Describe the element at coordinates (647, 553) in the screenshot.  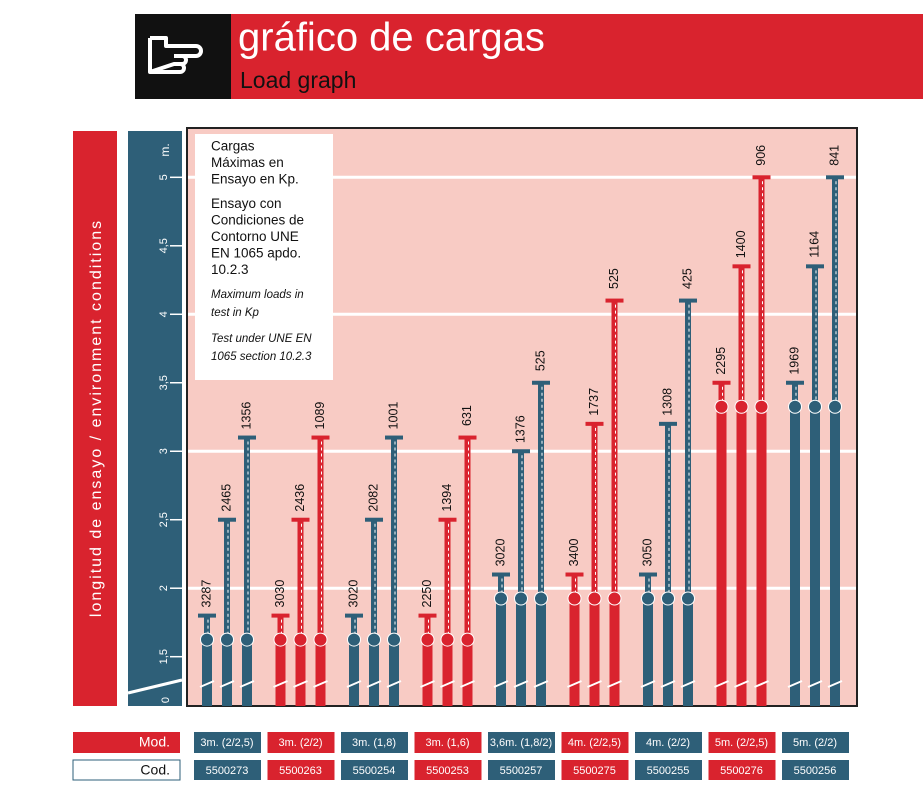
I see `load-label: 3050` at that location.